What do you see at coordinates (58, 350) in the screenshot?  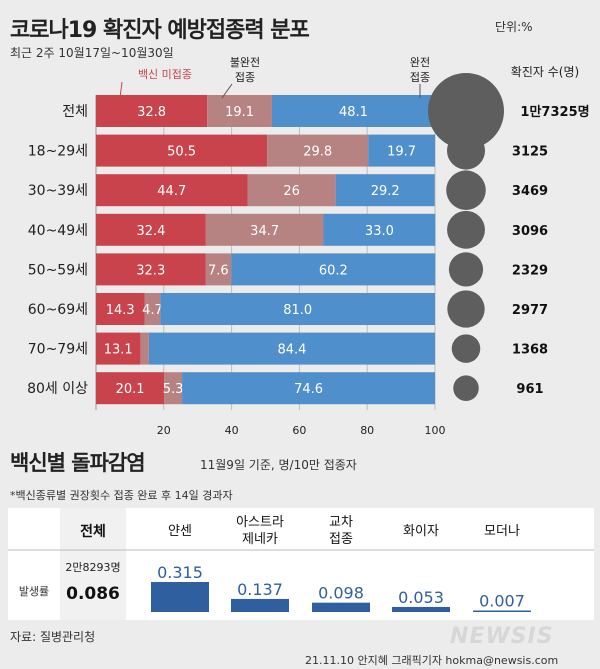 I see `category-label: 70~79세` at bounding box center [58, 350].